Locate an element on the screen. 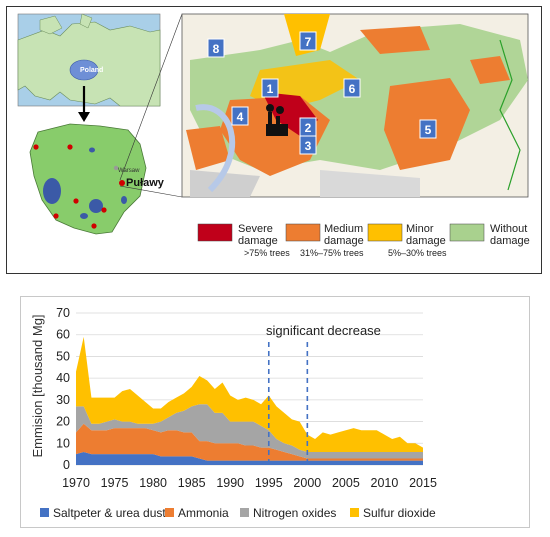 The width and height of the screenshot is (550, 537). legend-label: Sulfur dioxide is located at coordinates (399, 513).